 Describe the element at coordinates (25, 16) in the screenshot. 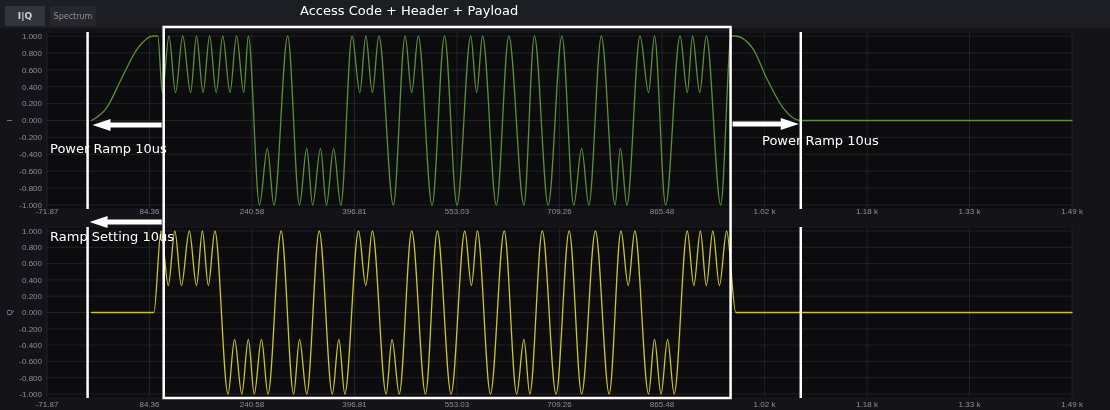

I see `text: I|Q` at that location.